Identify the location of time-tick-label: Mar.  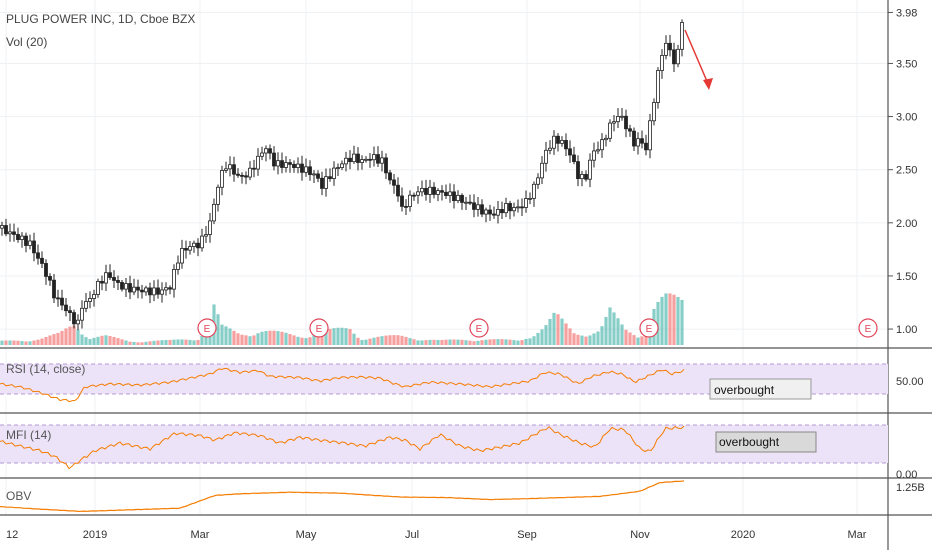
(200, 535).